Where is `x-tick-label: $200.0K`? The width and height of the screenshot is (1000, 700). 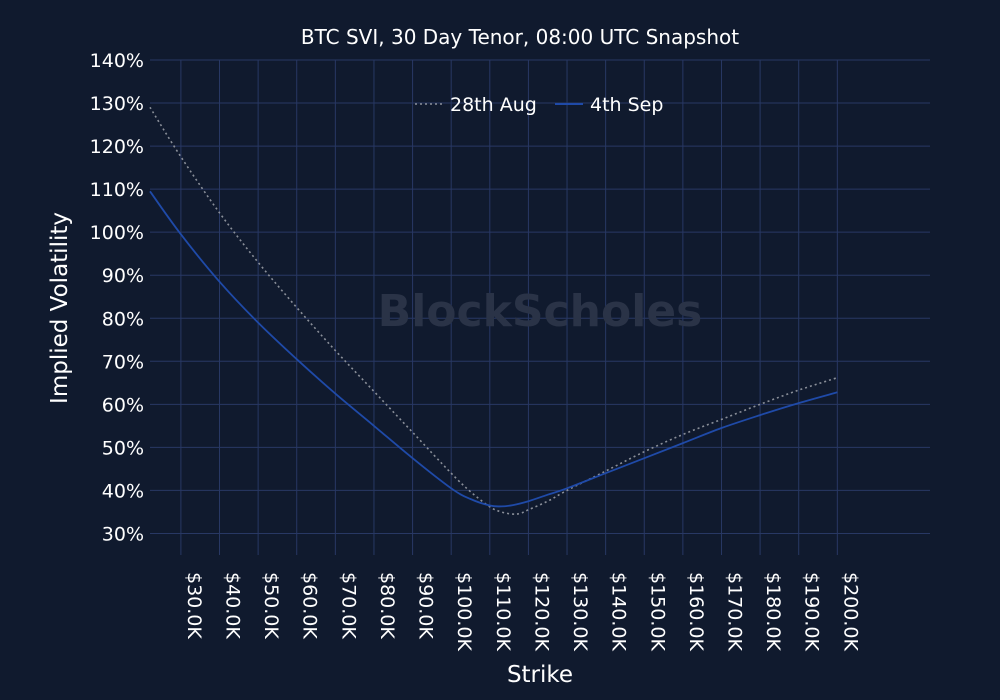 x-tick-label: $200.0K is located at coordinates (850, 611).